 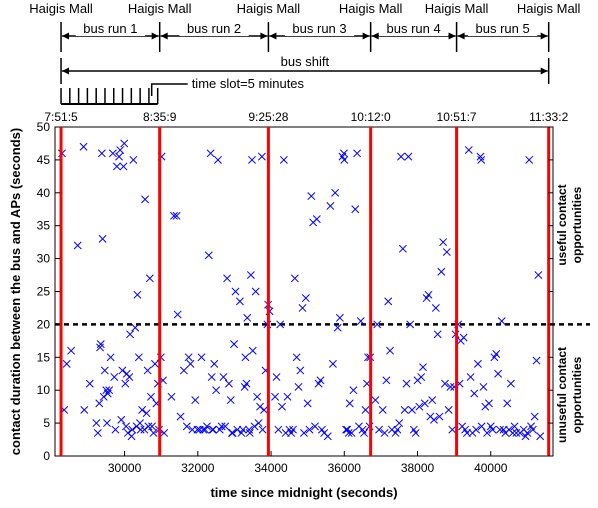 I want to click on y-tick-label: 10, so click(x=44, y=390).